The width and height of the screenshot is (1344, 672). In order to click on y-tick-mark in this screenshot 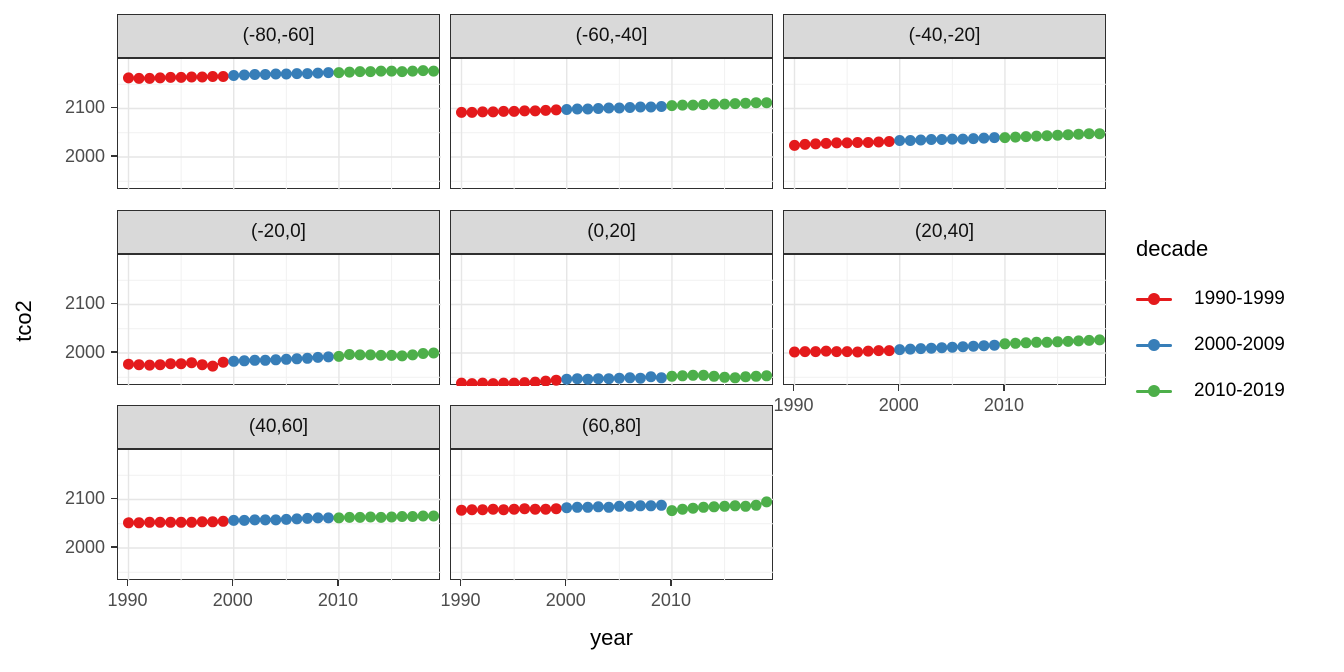, I will do `click(114, 156)`.